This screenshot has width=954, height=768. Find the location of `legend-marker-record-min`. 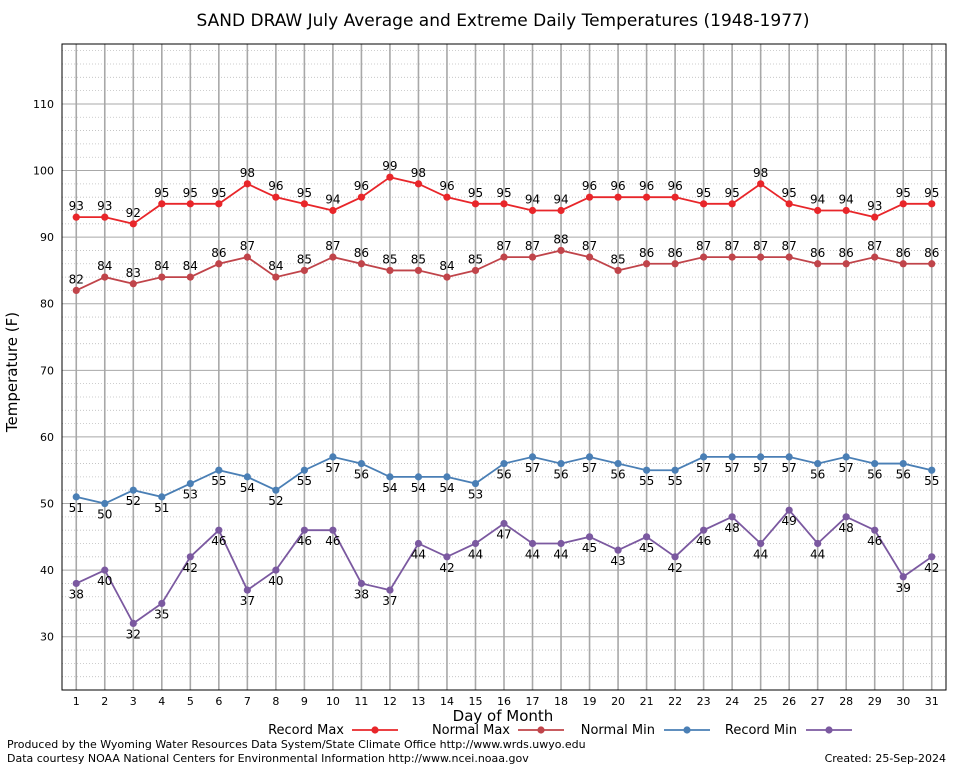

legend-marker-record-min is located at coordinates (829, 730).